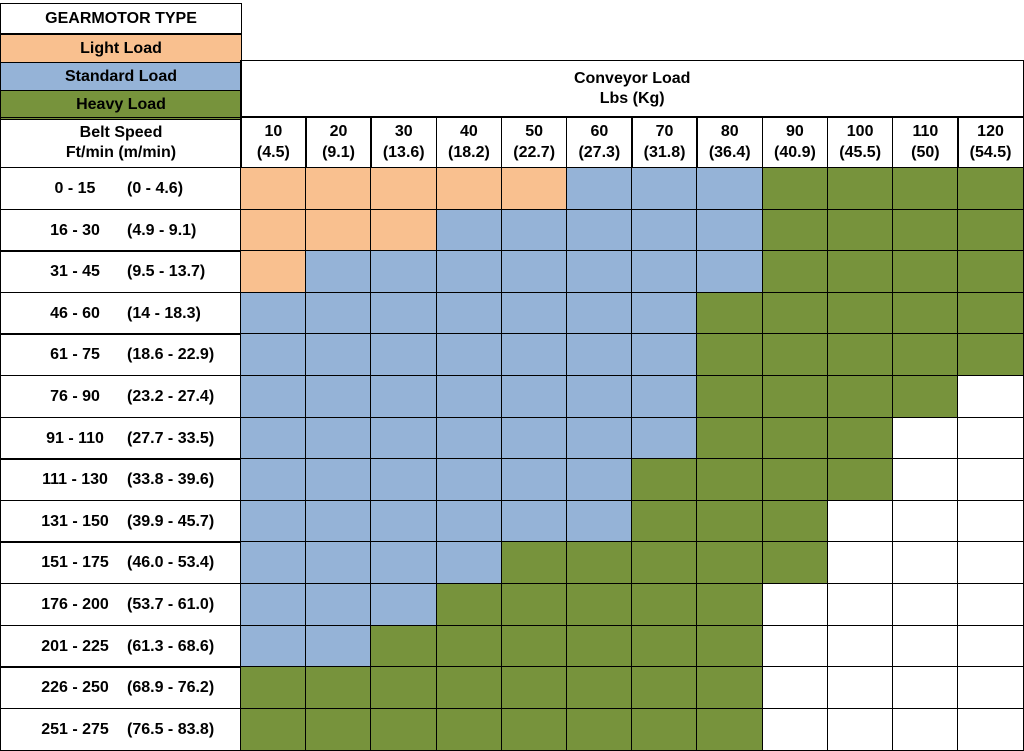 The height and width of the screenshot is (751, 1024). Describe the element at coordinates (121, 480) in the screenshot. I see `row-header: 111 - 130 (33.8 - 39.6)` at that location.